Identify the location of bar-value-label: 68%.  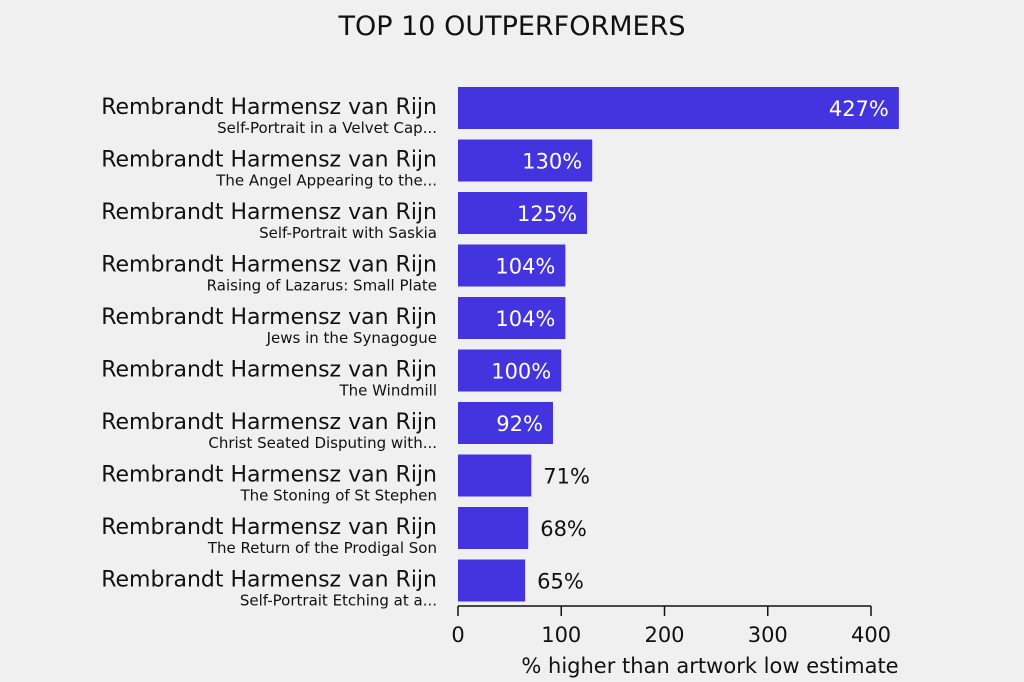
(563, 529).